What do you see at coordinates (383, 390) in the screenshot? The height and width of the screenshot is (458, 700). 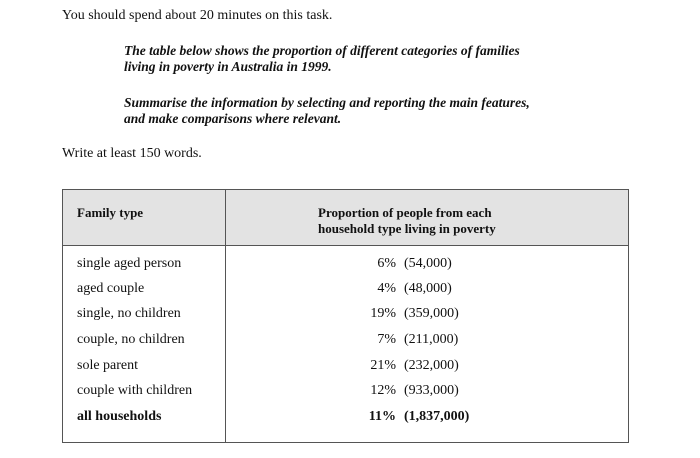 I see `percent-cell: 12%` at bounding box center [383, 390].